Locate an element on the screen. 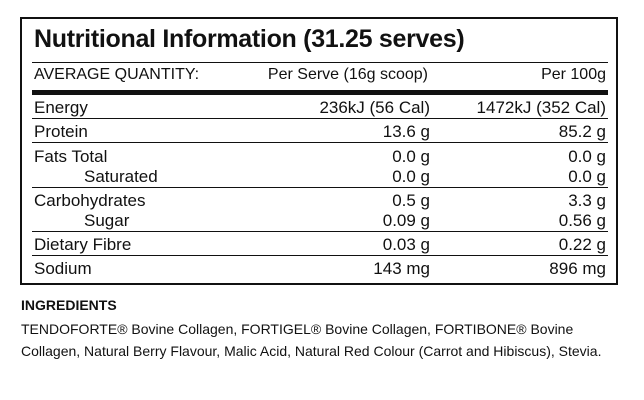 The width and height of the screenshot is (644, 400). nutrient-name: Dietary Fibre is located at coordinates (83, 244).